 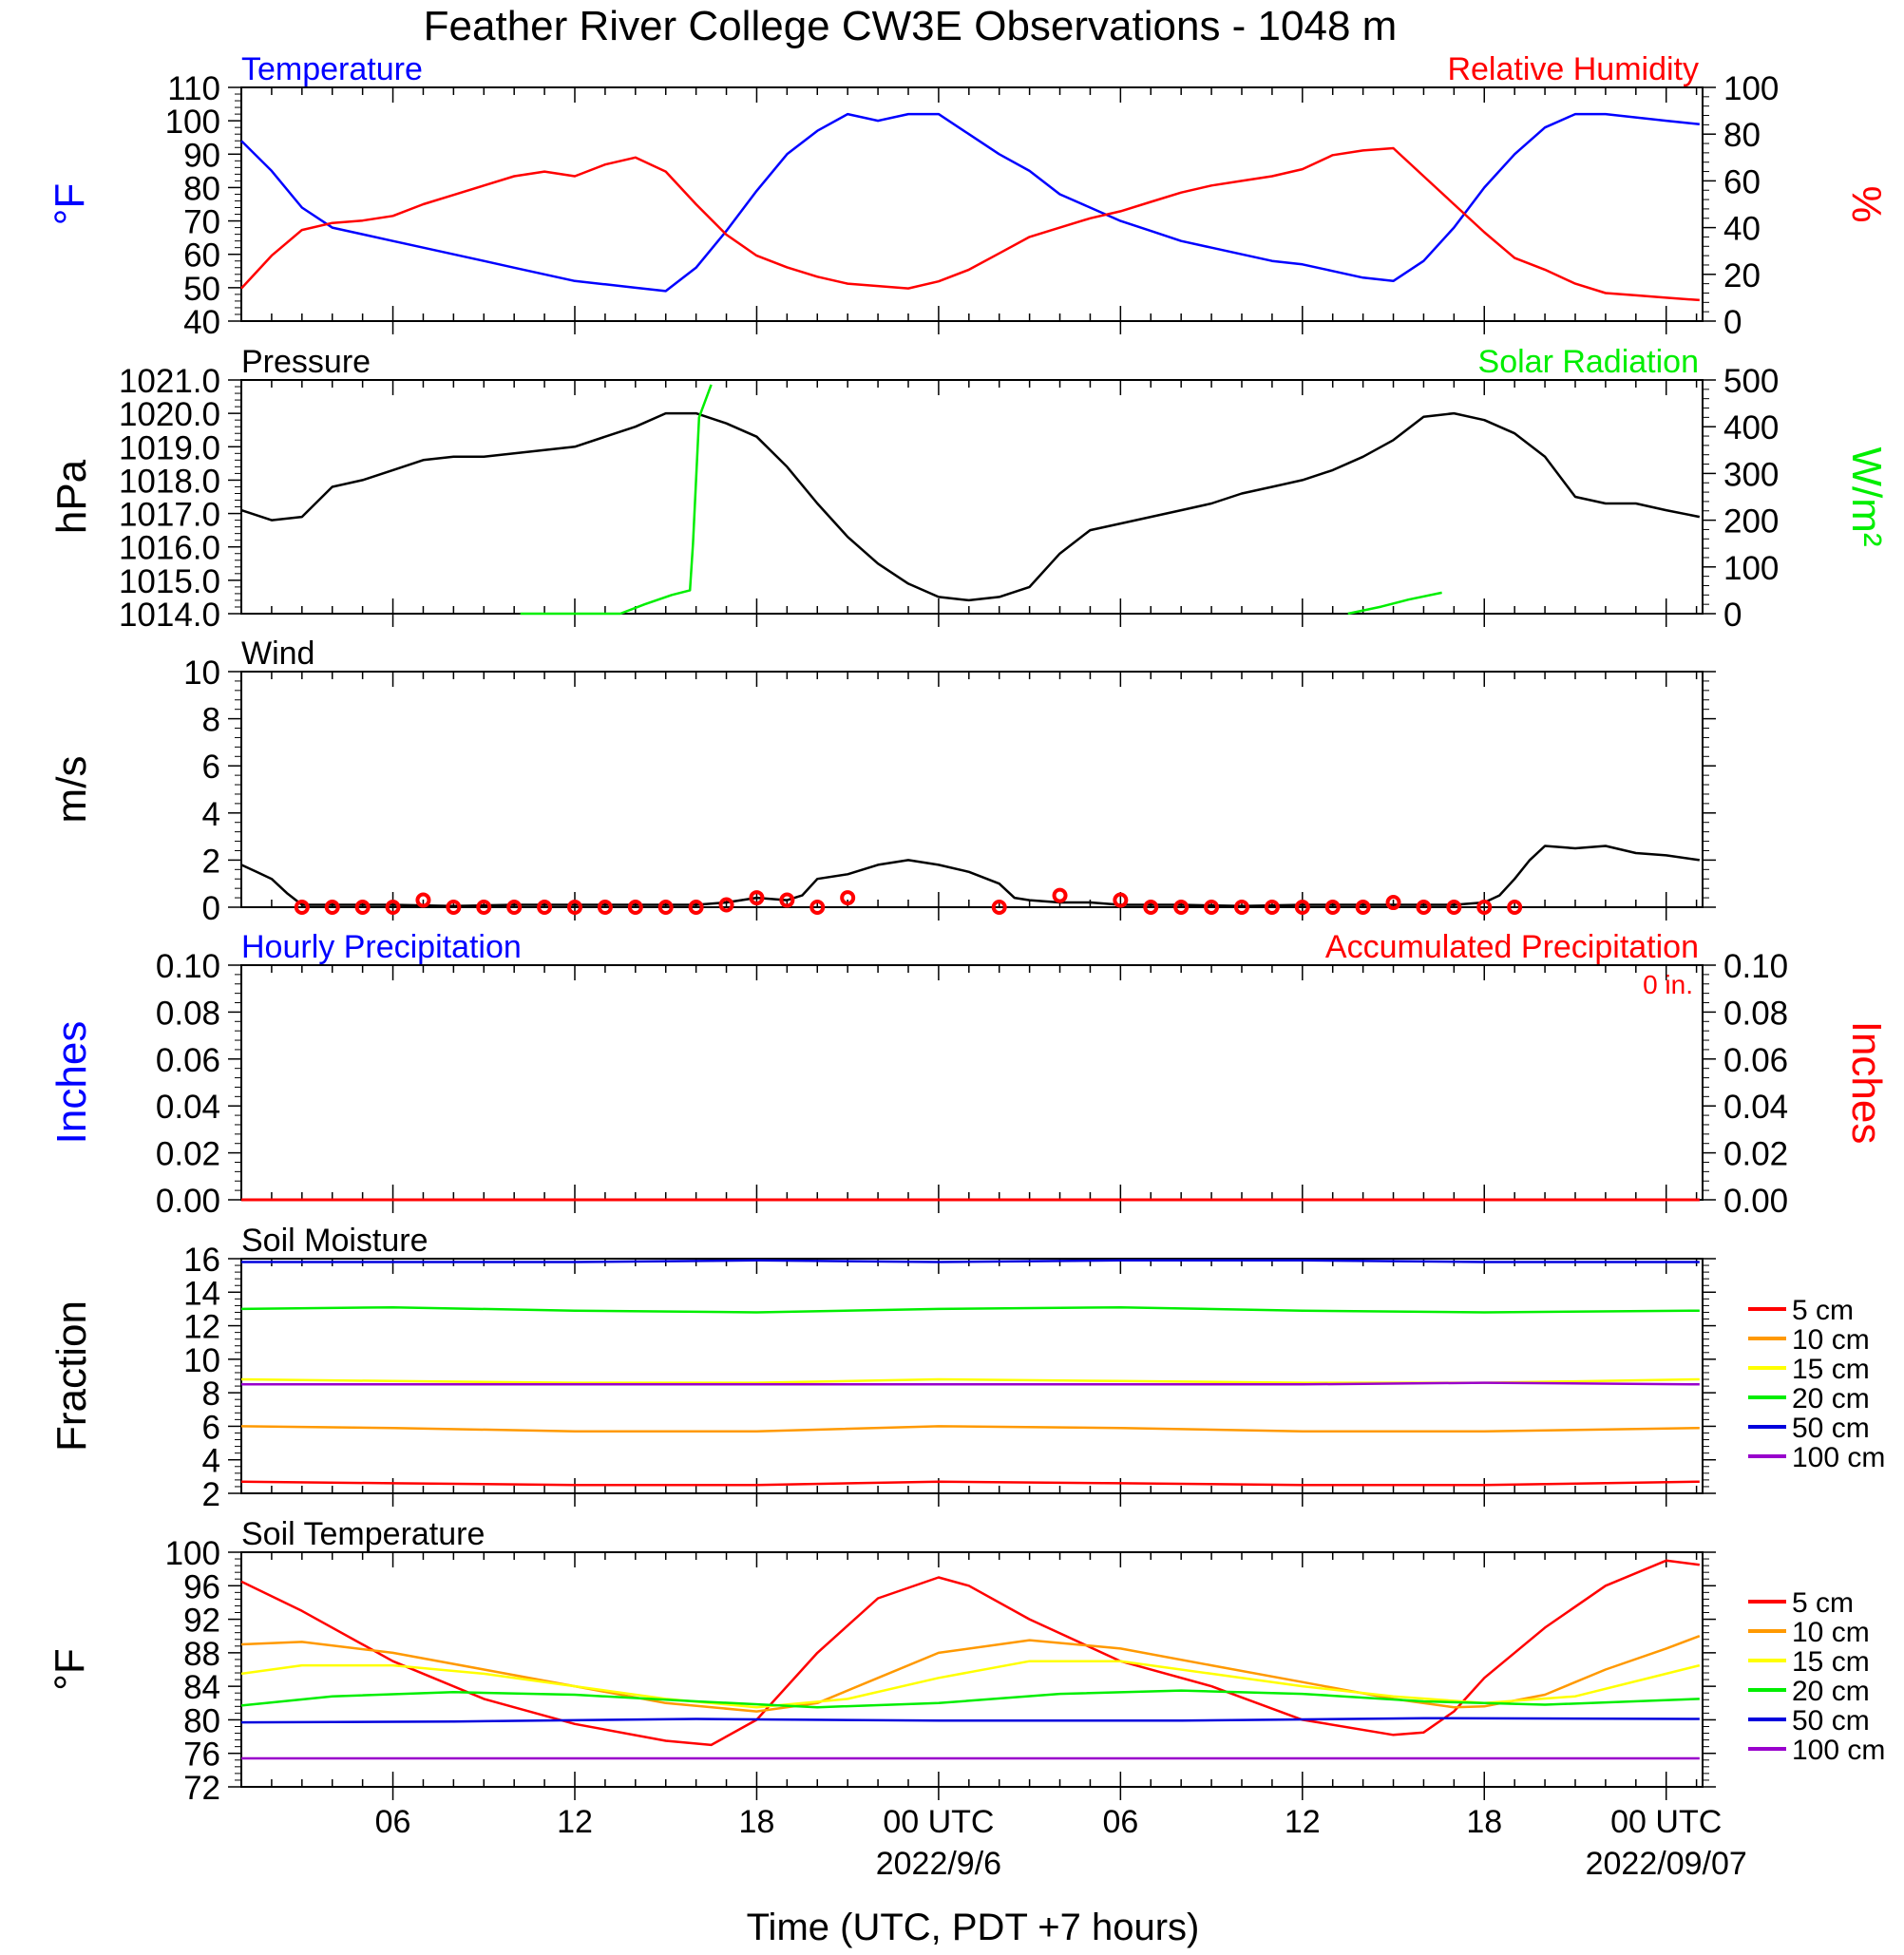 What do you see at coordinates (1733, 615) in the screenshot?
I see `pressure-ytick-label-right: 0` at bounding box center [1733, 615].